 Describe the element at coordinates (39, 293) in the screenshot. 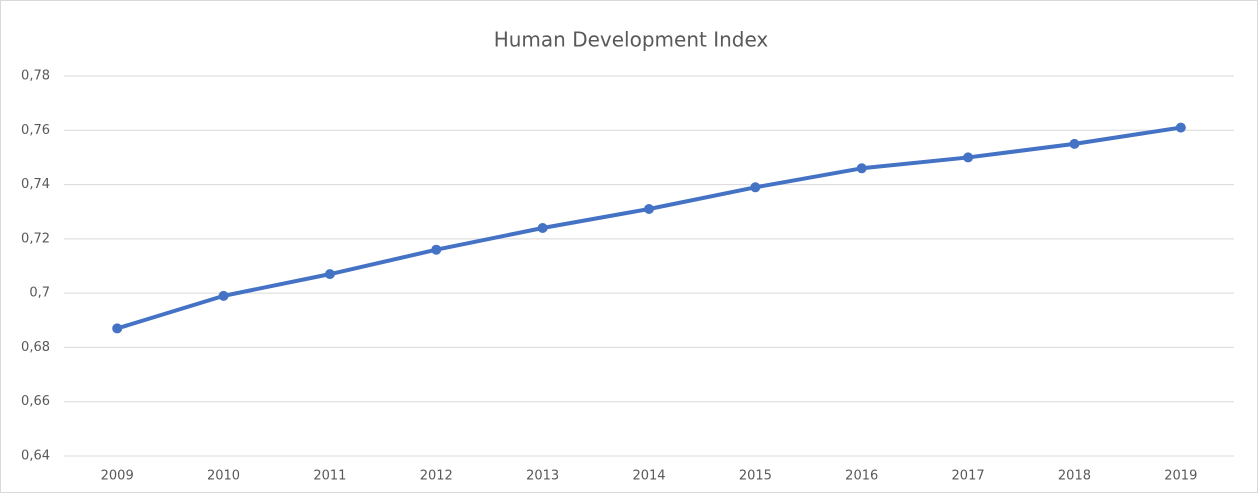

I see `y-tick-label: 0,7` at that location.